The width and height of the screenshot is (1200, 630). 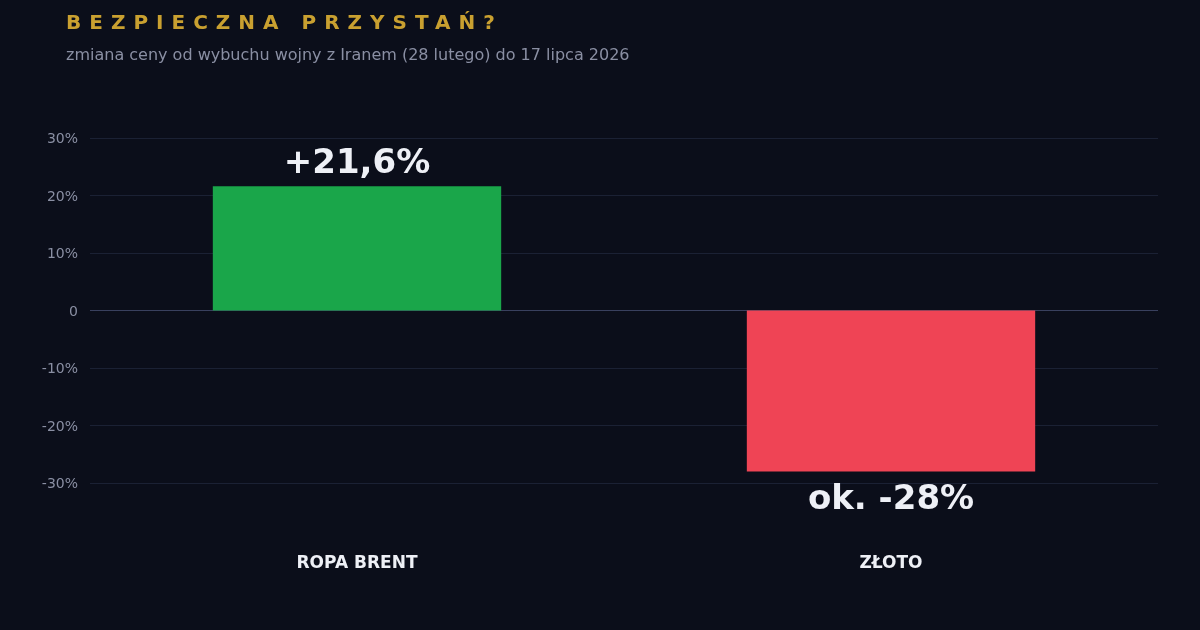 I want to click on chart-title: BEZPIECZNA PRZYSTAŃ?, so click(x=284, y=22).